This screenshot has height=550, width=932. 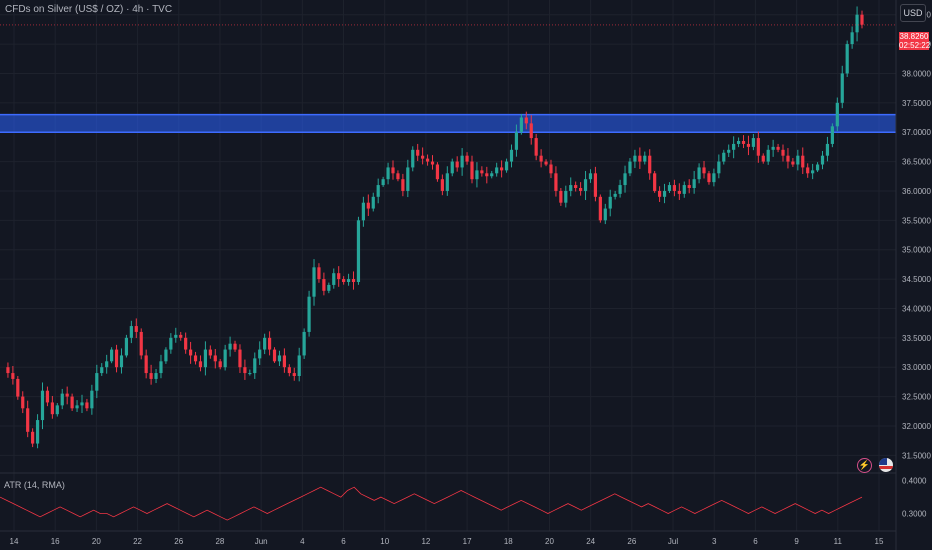 I want to click on time-tick-label: 18, so click(x=508, y=541).